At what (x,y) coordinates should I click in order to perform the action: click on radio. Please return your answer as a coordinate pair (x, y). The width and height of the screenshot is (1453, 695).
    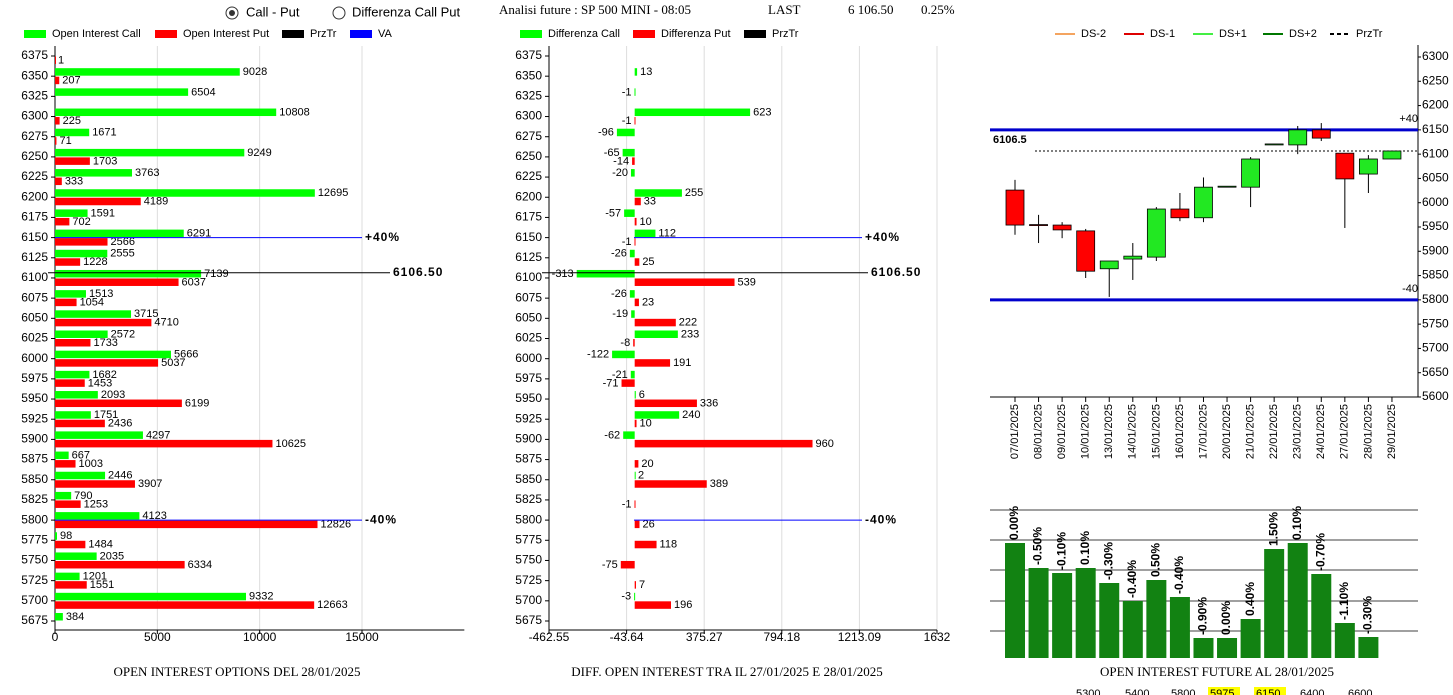
    Looking at the image, I should click on (339, 13).